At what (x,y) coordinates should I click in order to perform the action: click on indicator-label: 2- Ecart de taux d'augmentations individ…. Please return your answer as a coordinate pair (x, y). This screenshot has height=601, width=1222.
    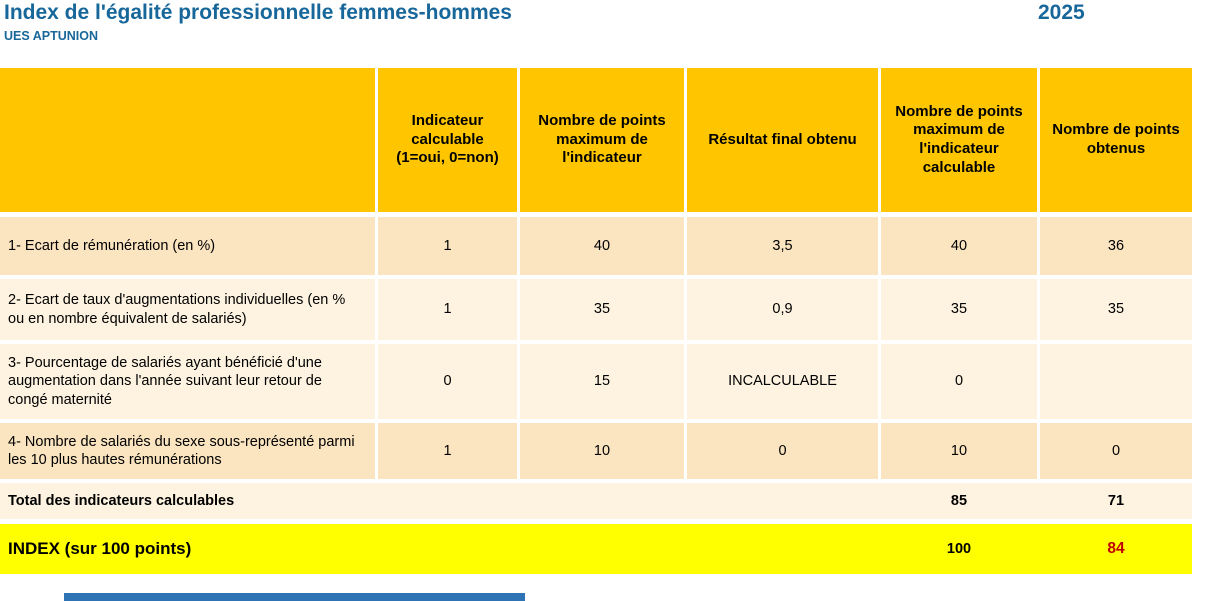
    Looking at the image, I should click on (187, 309).